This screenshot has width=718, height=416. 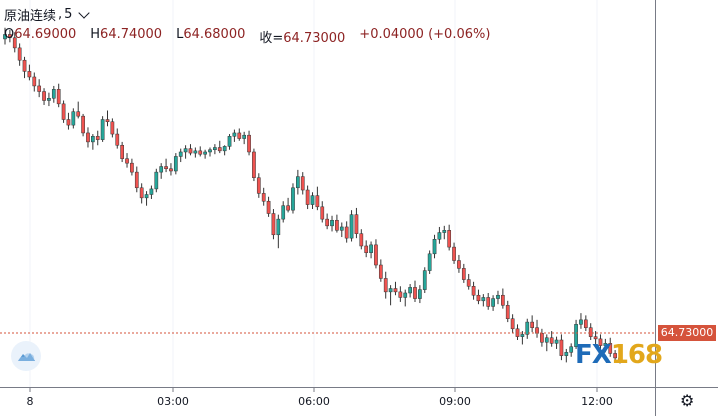 I want to click on open-label: O, so click(x=9, y=34).